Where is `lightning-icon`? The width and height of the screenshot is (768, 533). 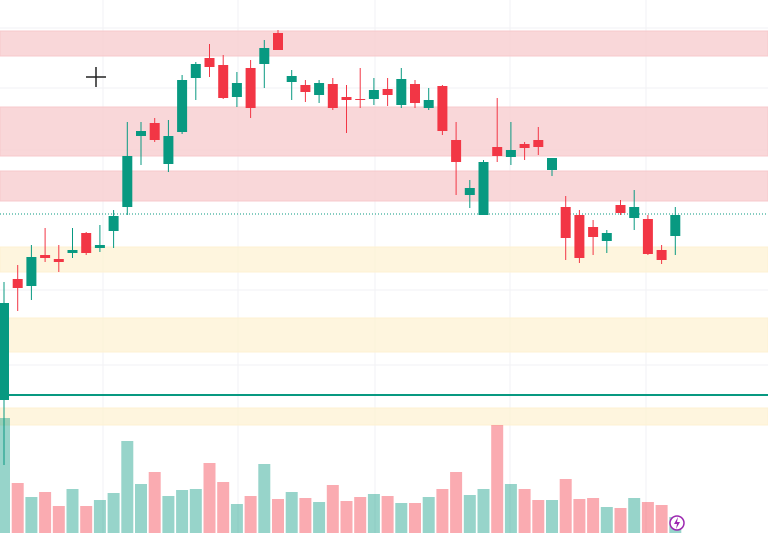
lightning-icon is located at coordinates (677, 523).